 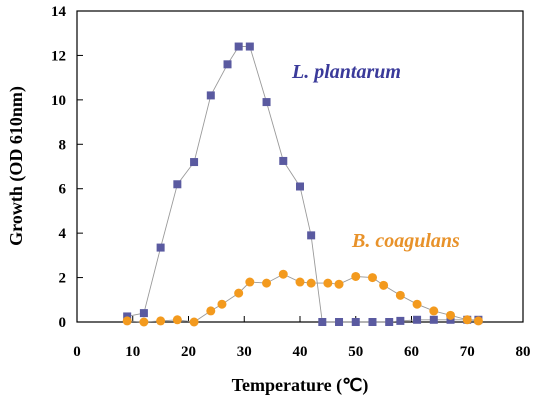 What do you see at coordinates (523, 352) in the screenshot?
I see `x-tick-label: 80` at bounding box center [523, 352].